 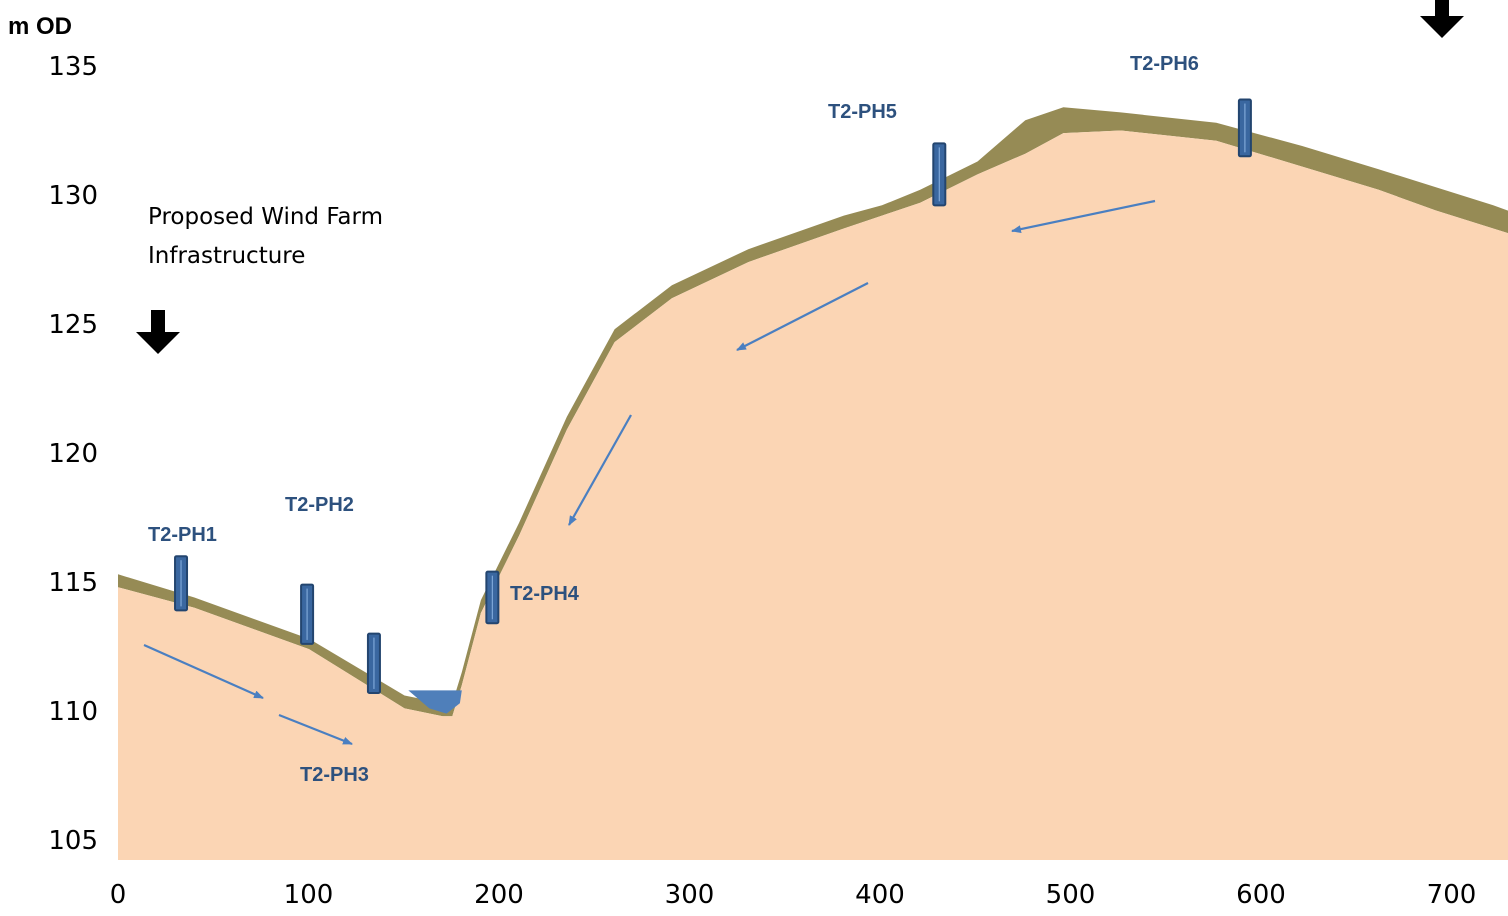 What do you see at coordinates (73, 454) in the screenshot?
I see `y-tick-label-120: 120` at bounding box center [73, 454].